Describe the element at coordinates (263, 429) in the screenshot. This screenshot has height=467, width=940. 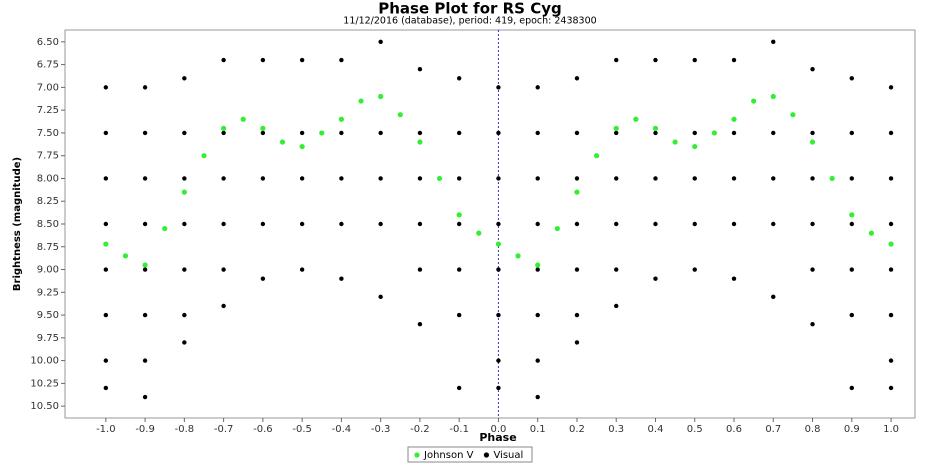
I see `x-tick-label: -0.6` at that location.